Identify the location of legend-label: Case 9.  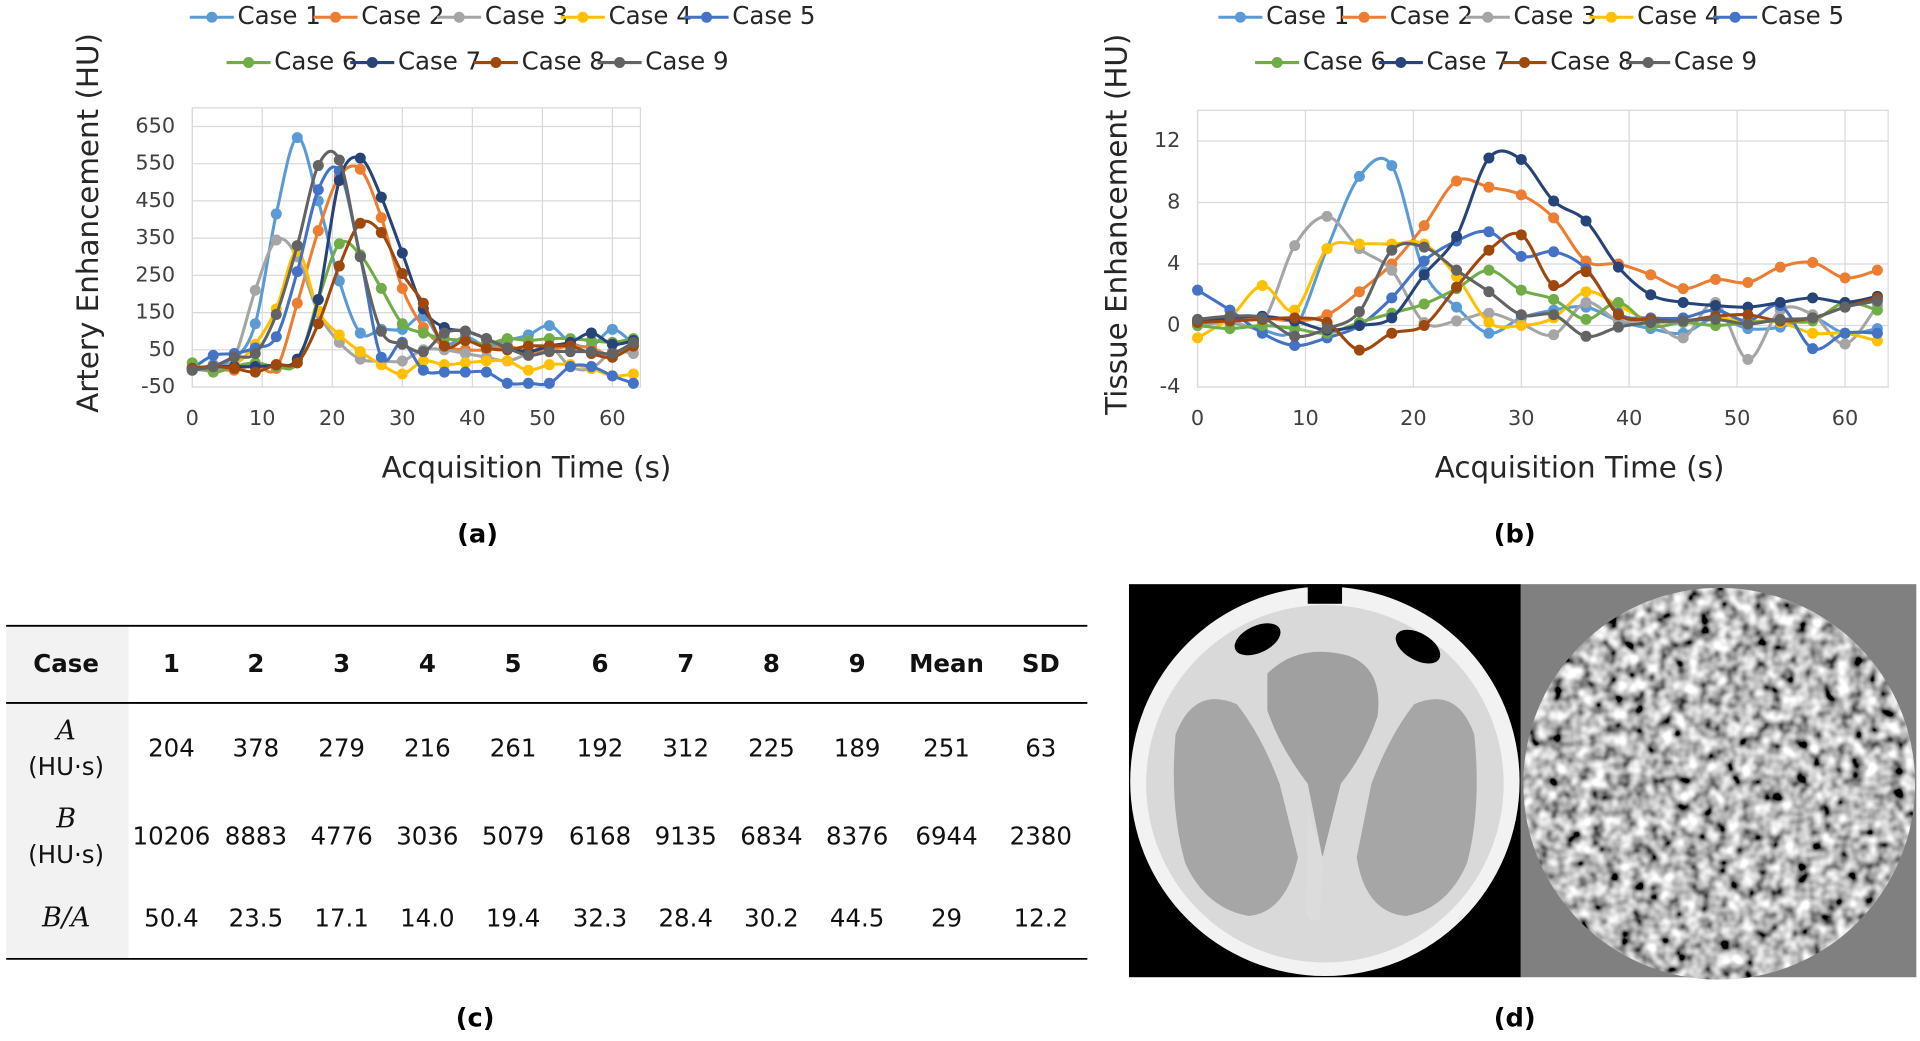
(1715, 61).